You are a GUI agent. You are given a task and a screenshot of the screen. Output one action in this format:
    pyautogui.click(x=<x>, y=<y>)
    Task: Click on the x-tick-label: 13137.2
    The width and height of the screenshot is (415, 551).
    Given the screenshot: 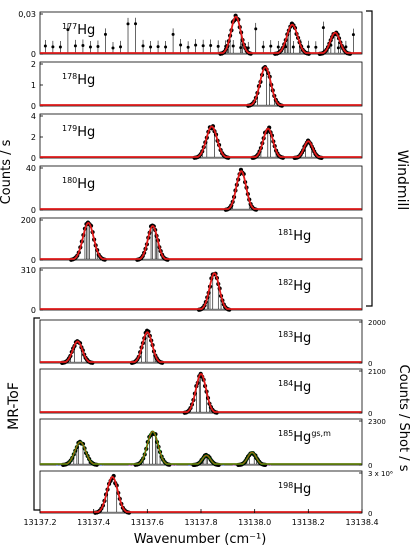 What is the action you would take?
    pyautogui.click(x=39, y=522)
    